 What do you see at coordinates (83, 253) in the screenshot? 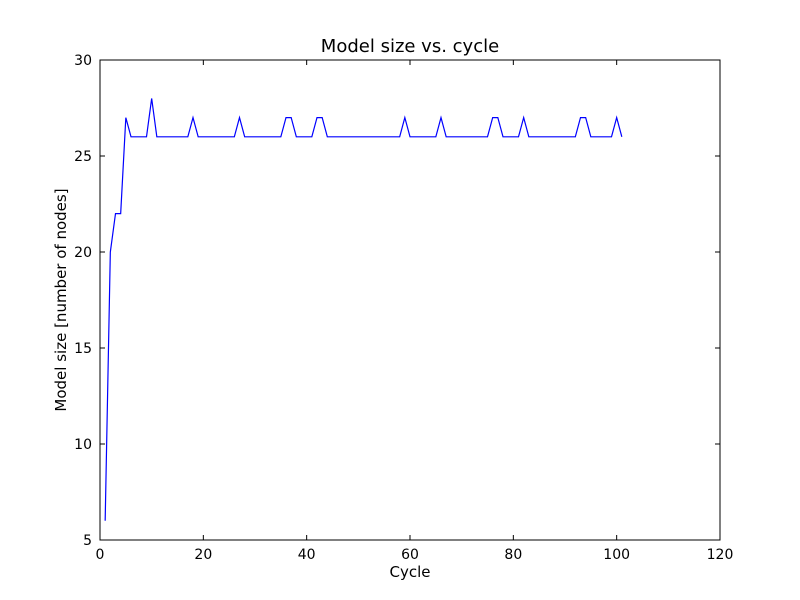
I see `y-tick-label: 20` at bounding box center [83, 253].